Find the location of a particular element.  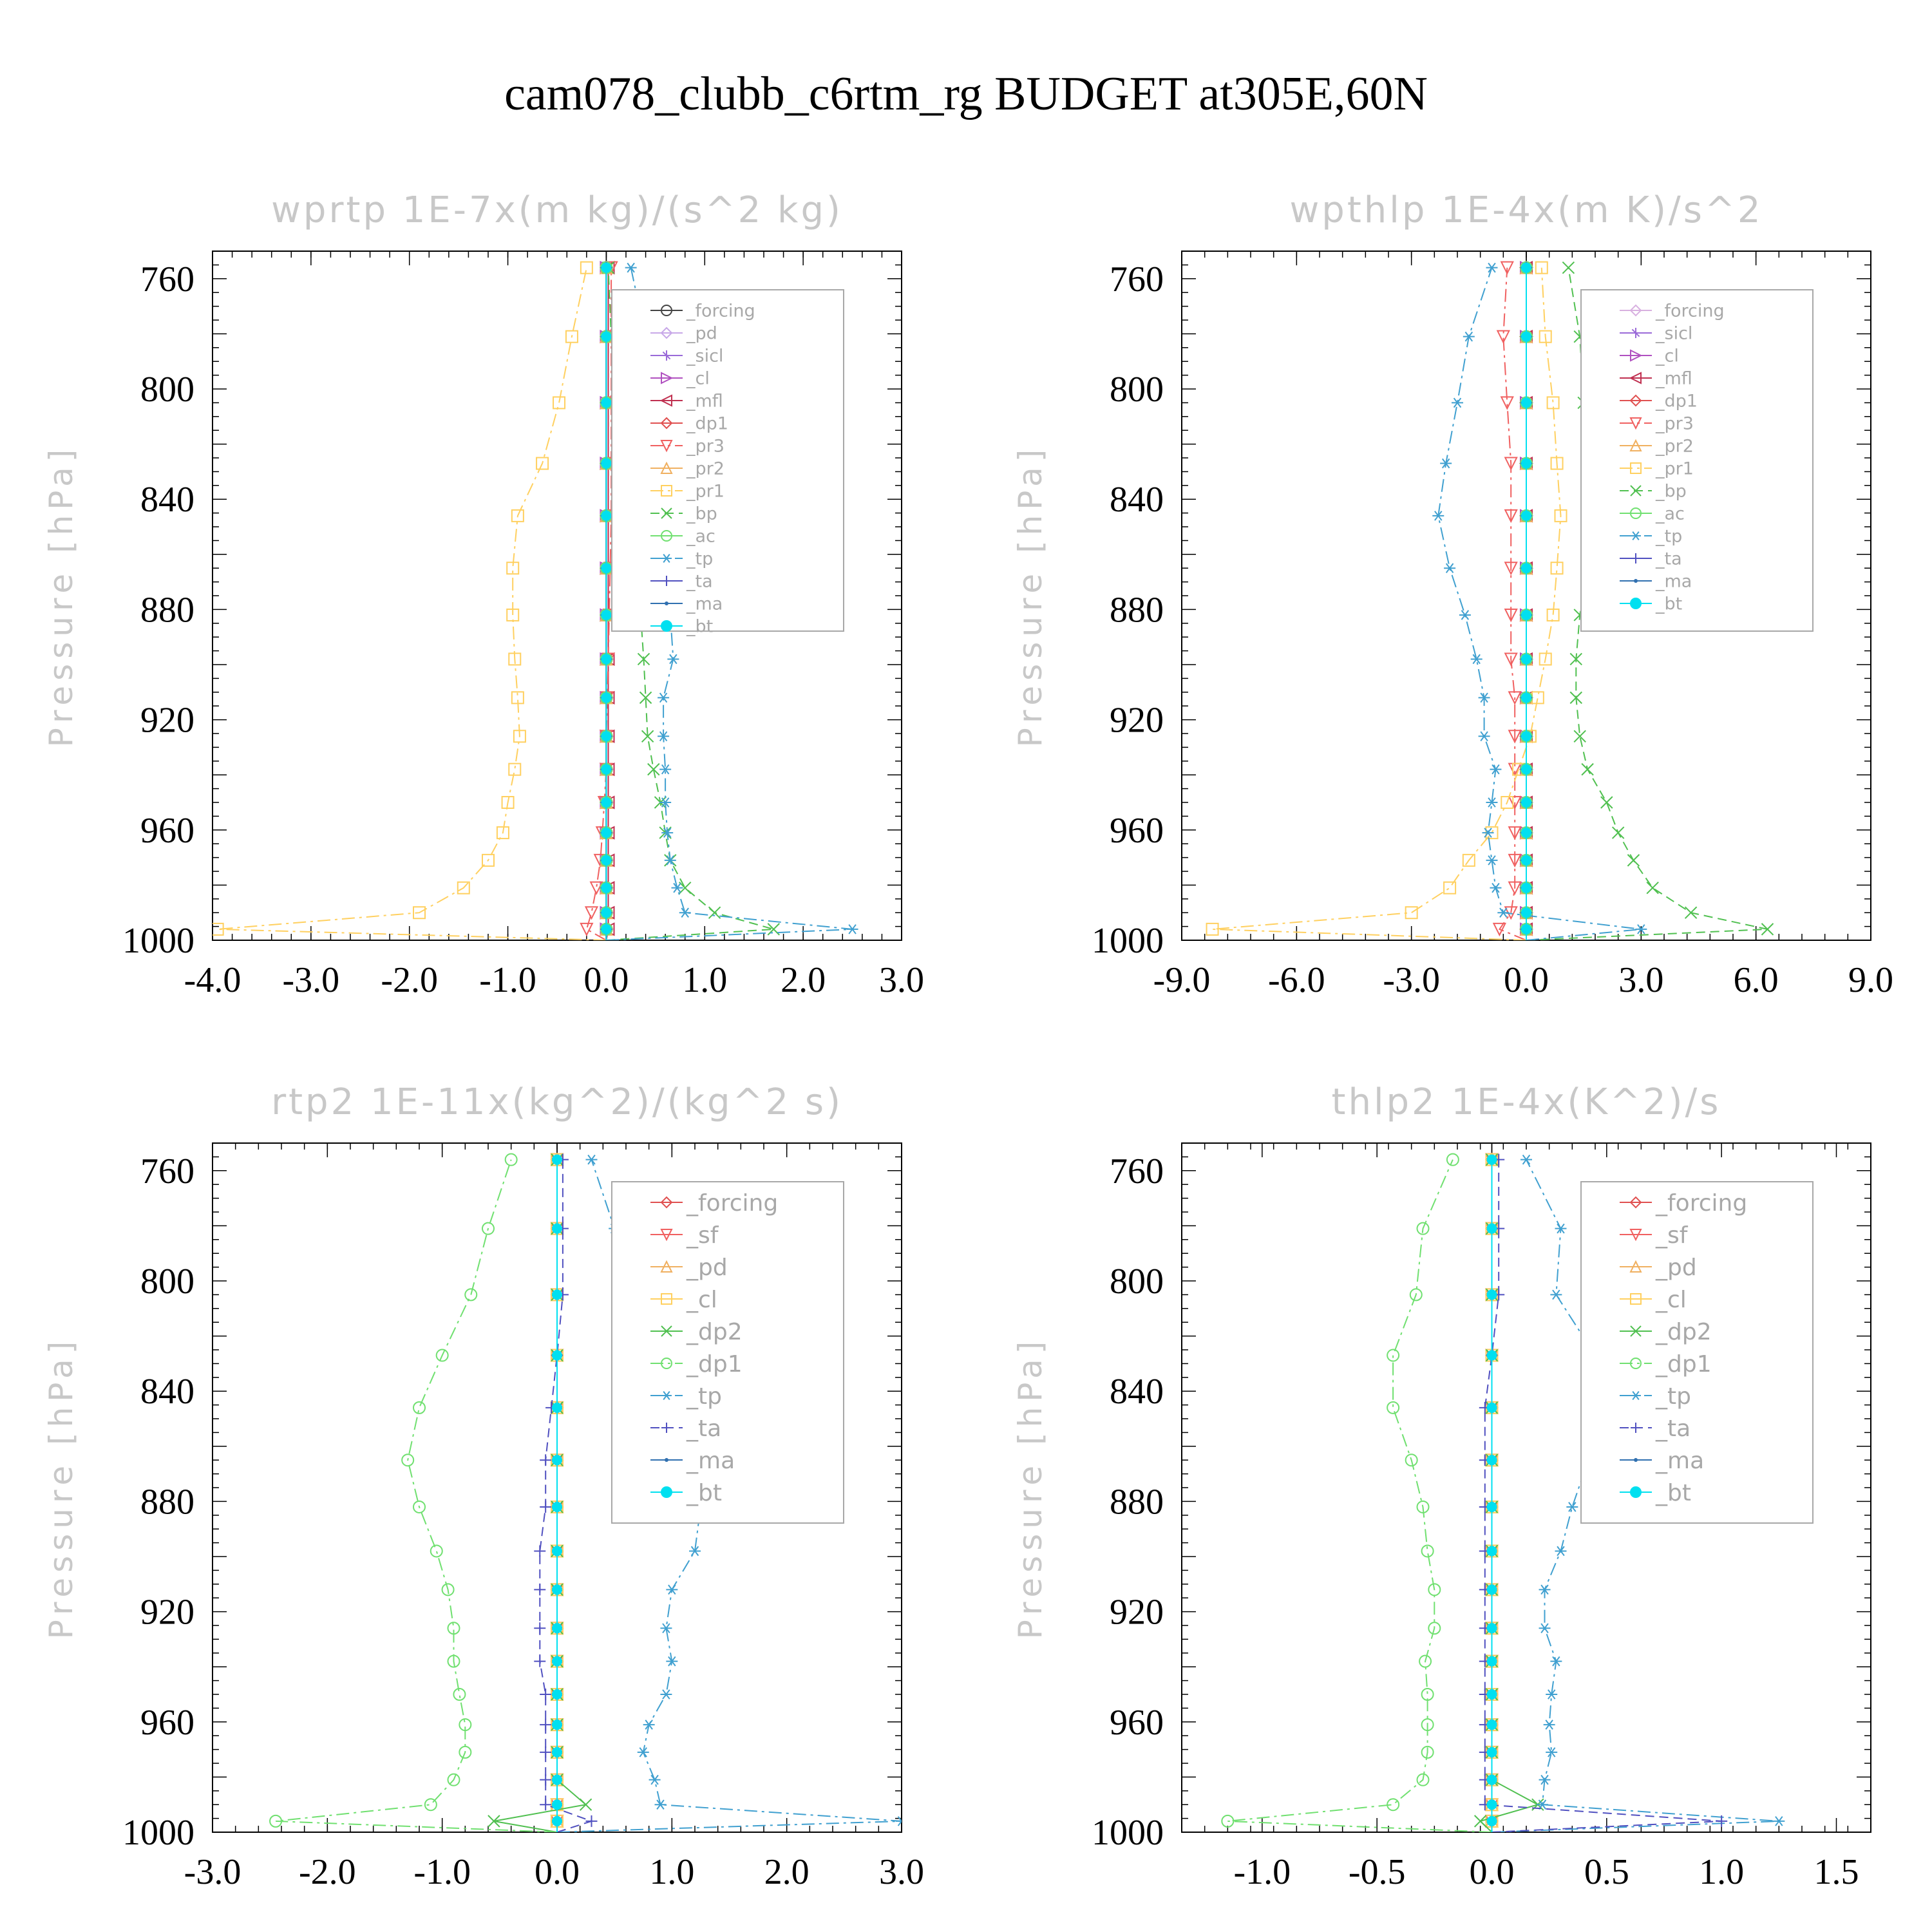

x-tick-label: -4.0 is located at coordinates (213, 980).